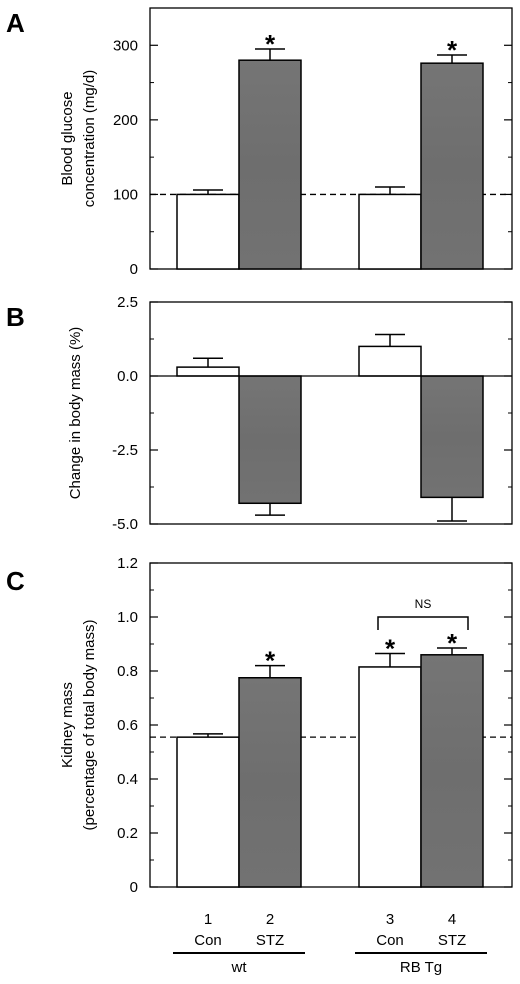 The width and height of the screenshot is (520, 984). What do you see at coordinates (208, 919) in the screenshot?
I see `x-category-number: 1` at bounding box center [208, 919].